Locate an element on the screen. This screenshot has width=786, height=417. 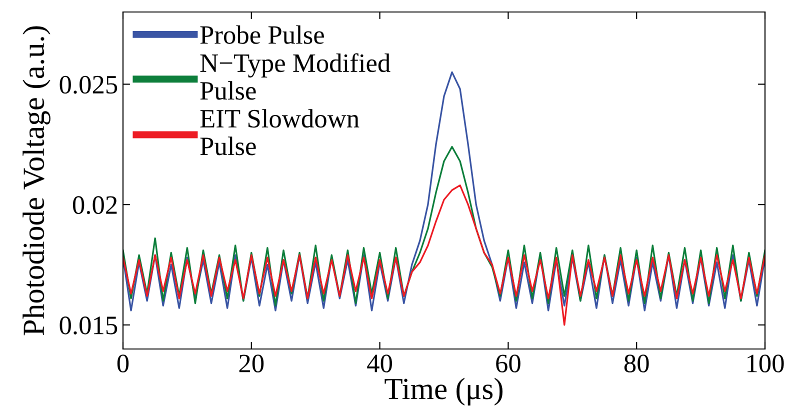
legend-label: Probe Pulse is located at coordinates (262, 34).